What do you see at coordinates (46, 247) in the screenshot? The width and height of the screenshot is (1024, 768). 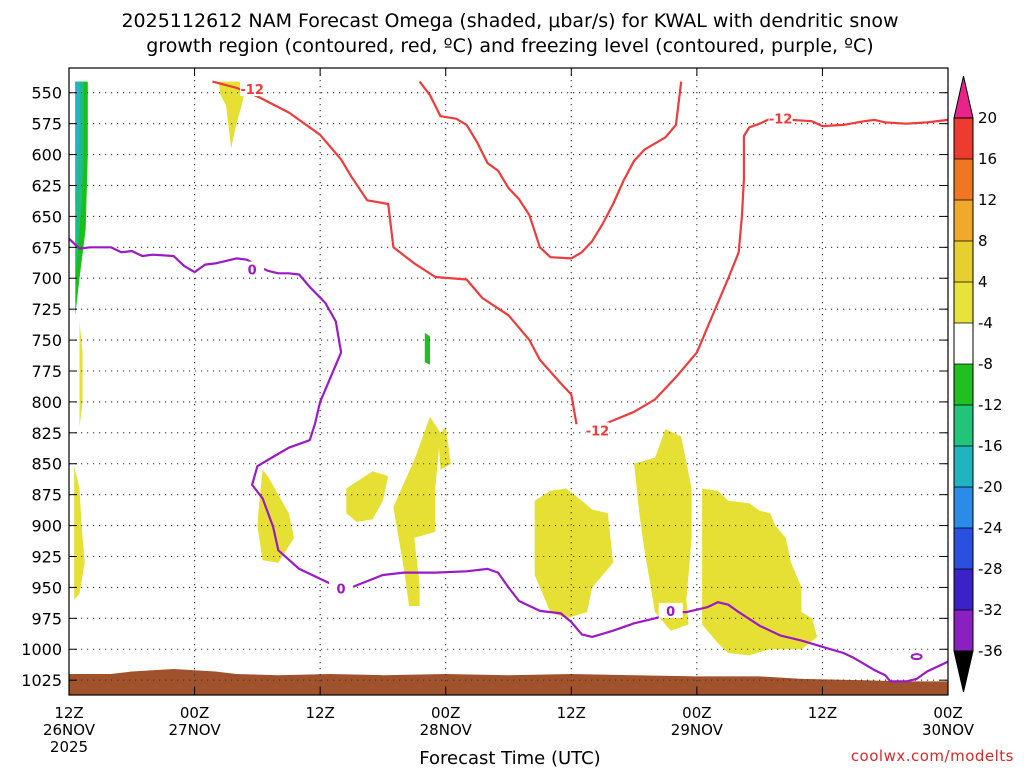 I see `y-tick-label-5: 675` at bounding box center [46, 247].